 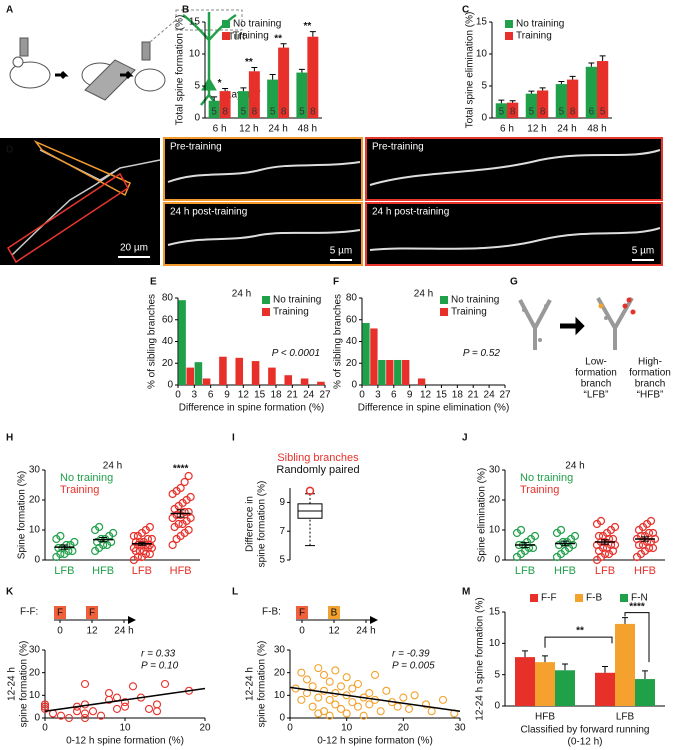 What do you see at coordinates (460, 728) in the screenshot?
I see `x-tick-label: 30` at bounding box center [460, 728].